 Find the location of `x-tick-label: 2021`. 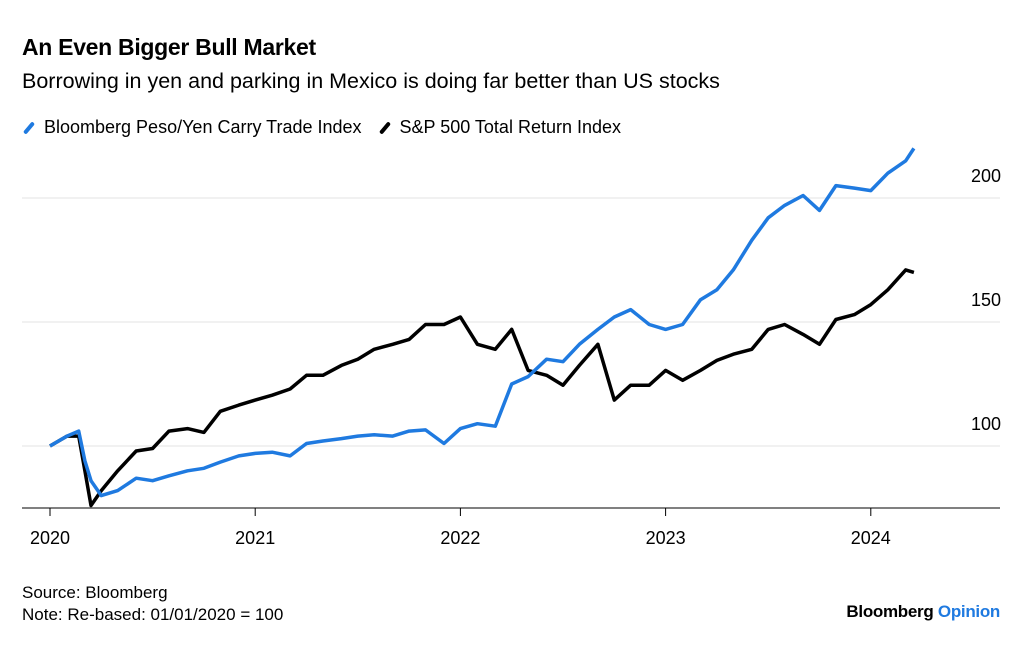

x-tick-label: 2021 is located at coordinates (255, 538).